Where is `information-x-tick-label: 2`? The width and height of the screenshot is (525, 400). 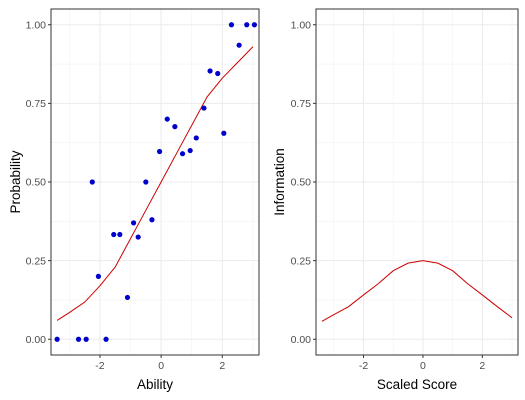 information-x-tick-label: 2 is located at coordinates (482, 366).